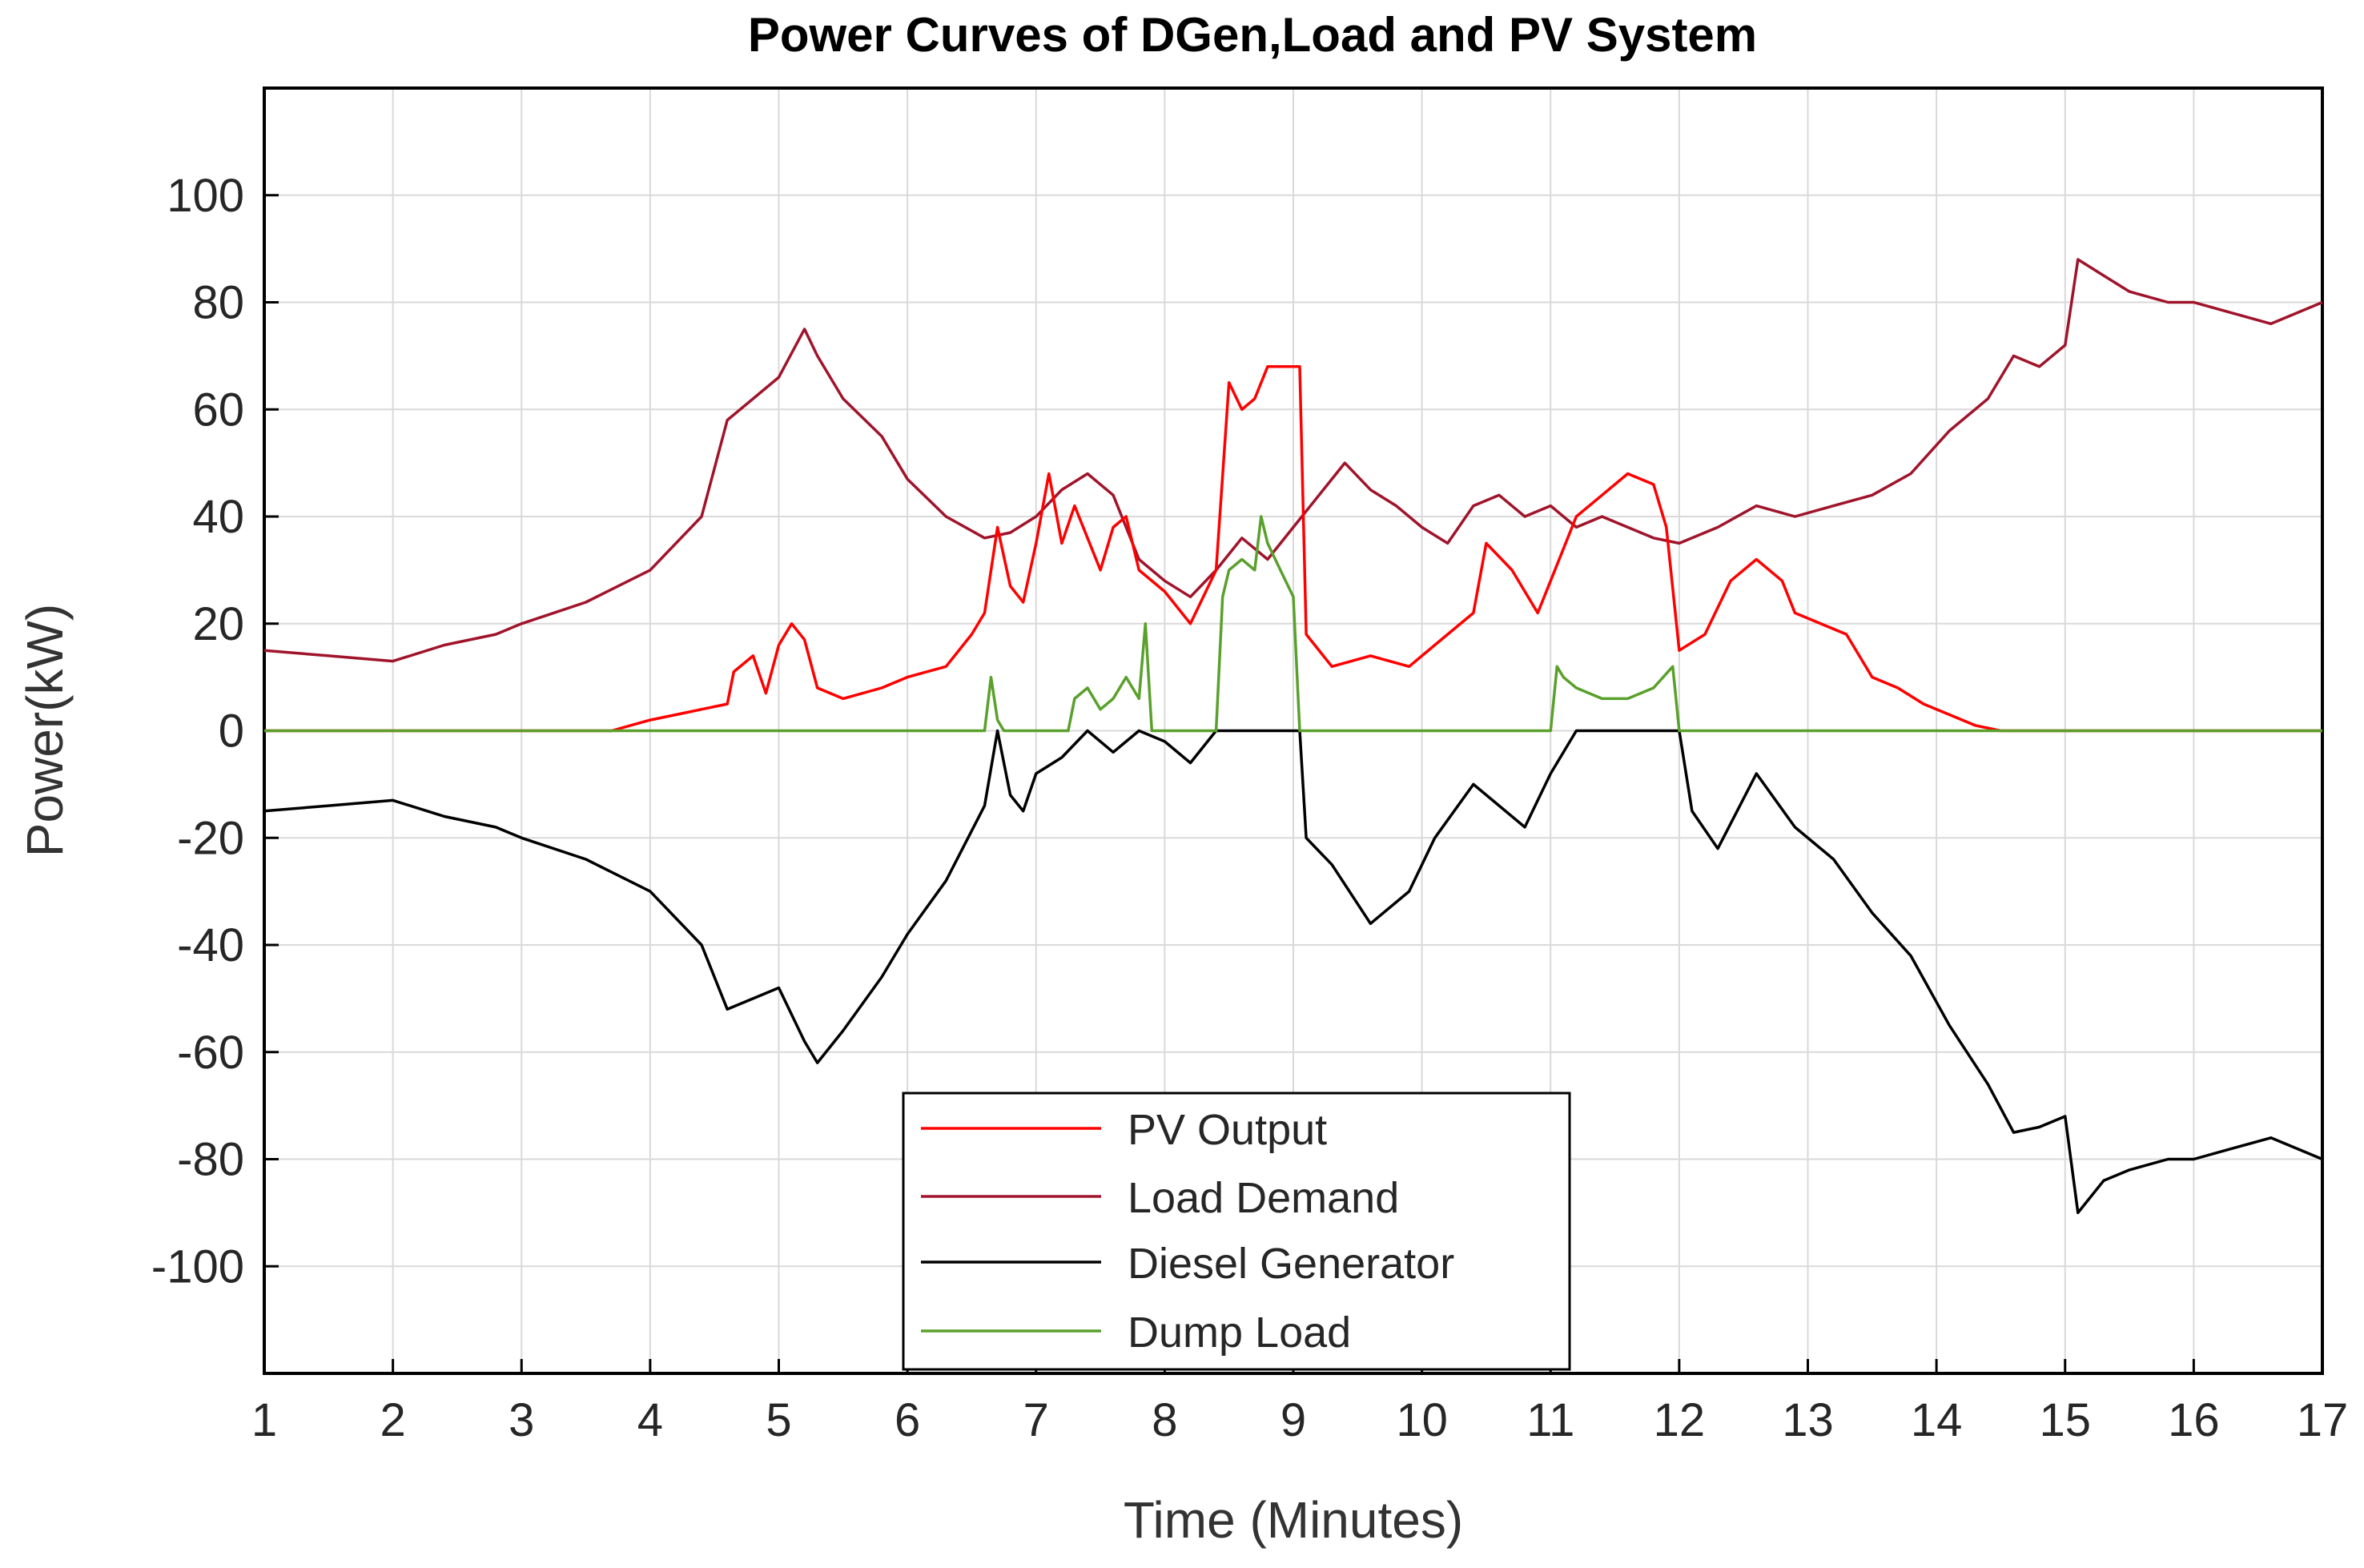  I want to click on chart-title: Power Curves of DGen,Load and PV System, so click(1252, 35).